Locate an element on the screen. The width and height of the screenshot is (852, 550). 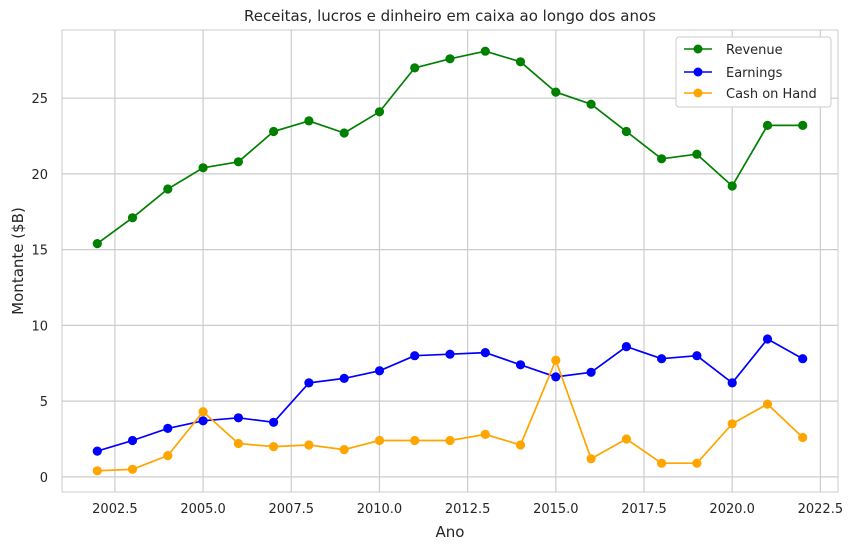
x-tick-label: 2020.0 is located at coordinates (732, 509).